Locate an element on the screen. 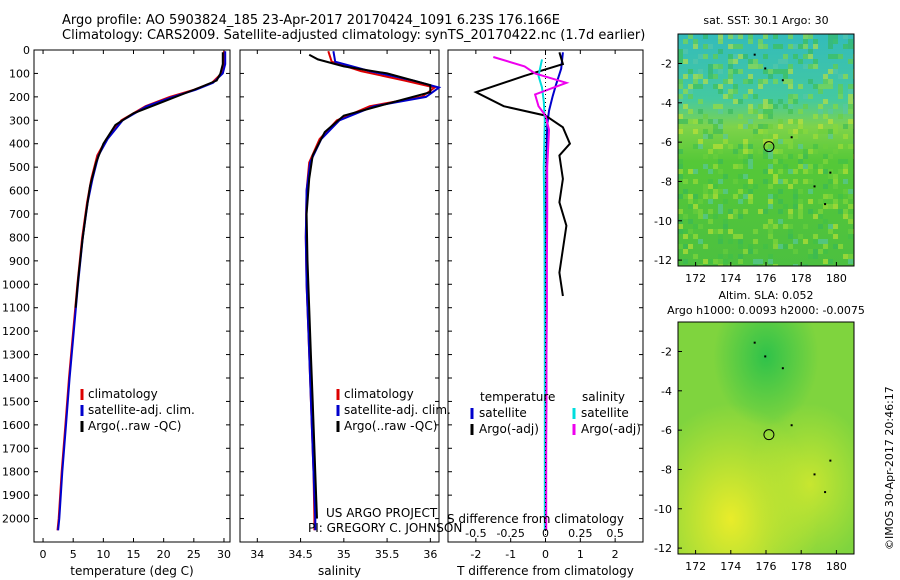 This screenshot has width=900, height=580. lat-tick-label: -8 is located at coordinates (666, 181).